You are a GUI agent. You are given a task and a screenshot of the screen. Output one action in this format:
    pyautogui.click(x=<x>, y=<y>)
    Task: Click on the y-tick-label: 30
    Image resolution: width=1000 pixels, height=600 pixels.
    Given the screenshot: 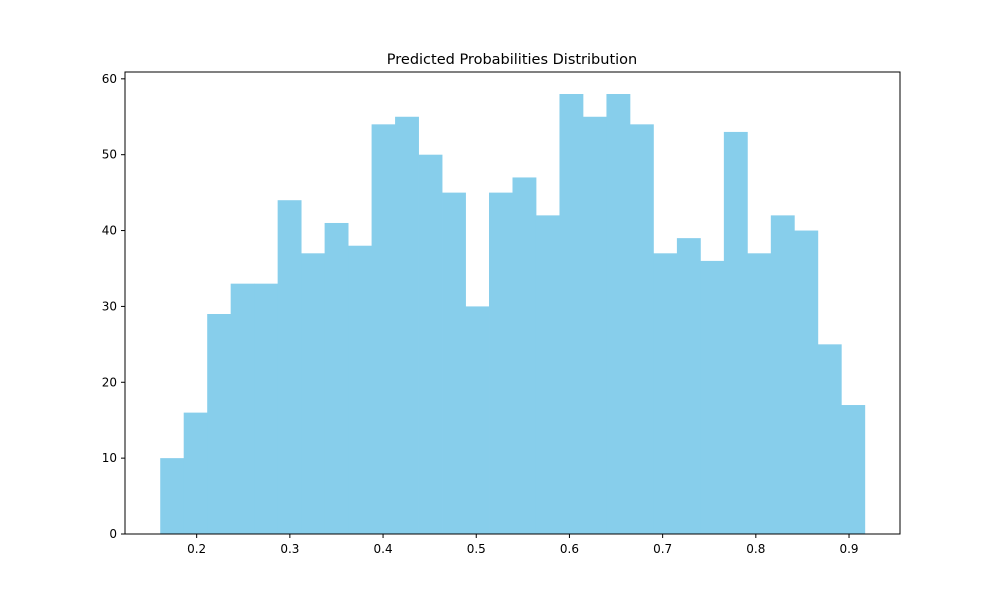 What is the action you would take?
    pyautogui.click(x=109, y=306)
    